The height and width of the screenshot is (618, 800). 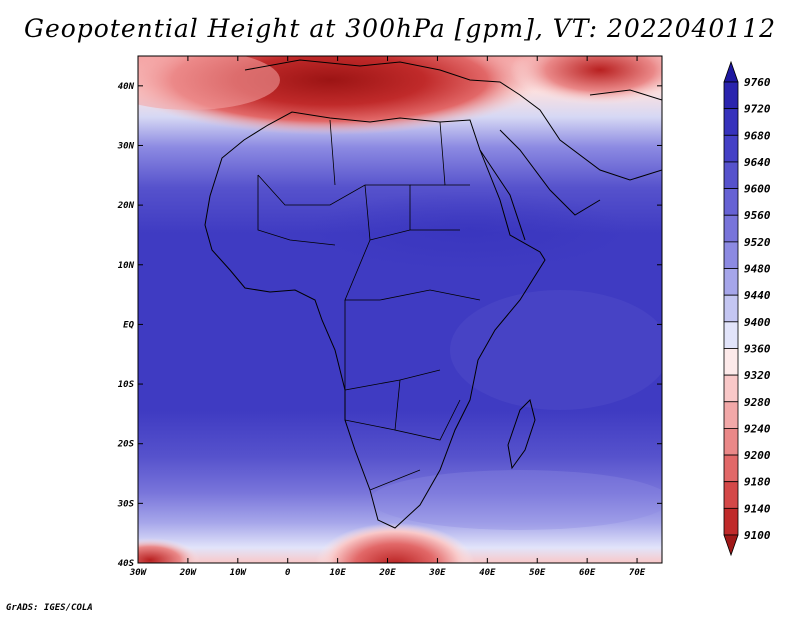 I want to click on lat-tick-label: 20N, so click(x=126, y=206).